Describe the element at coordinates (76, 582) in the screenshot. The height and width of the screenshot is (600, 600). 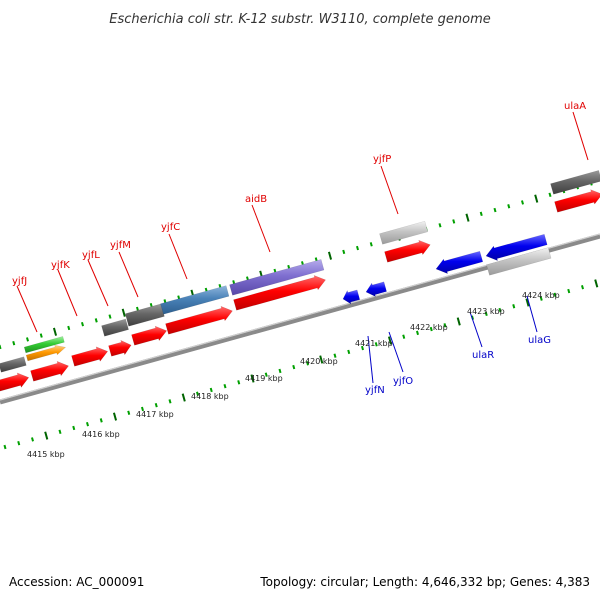
I see `accession-text: Accession: AC_000091` at that location.